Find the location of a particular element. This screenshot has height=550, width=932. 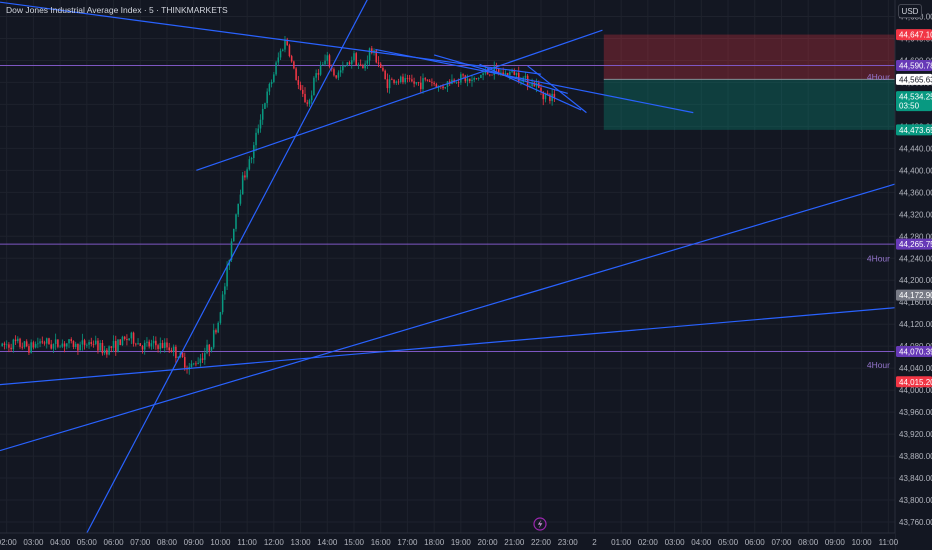

time-tick-label: 16:00 is located at coordinates (381, 542).